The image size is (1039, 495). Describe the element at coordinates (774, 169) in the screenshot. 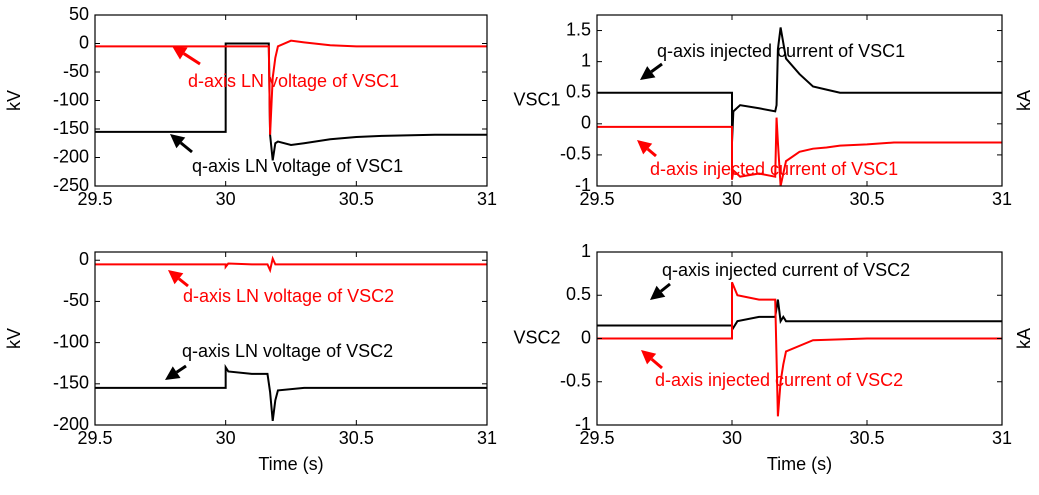

I see `annotation: d-axis injected current of VSC1` at that location.